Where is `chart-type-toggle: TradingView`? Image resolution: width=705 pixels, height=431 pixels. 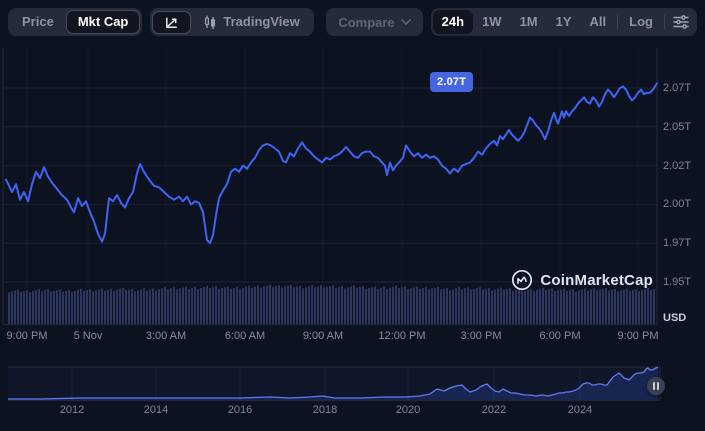 chart-type-toggle: TradingView is located at coordinates (232, 22).